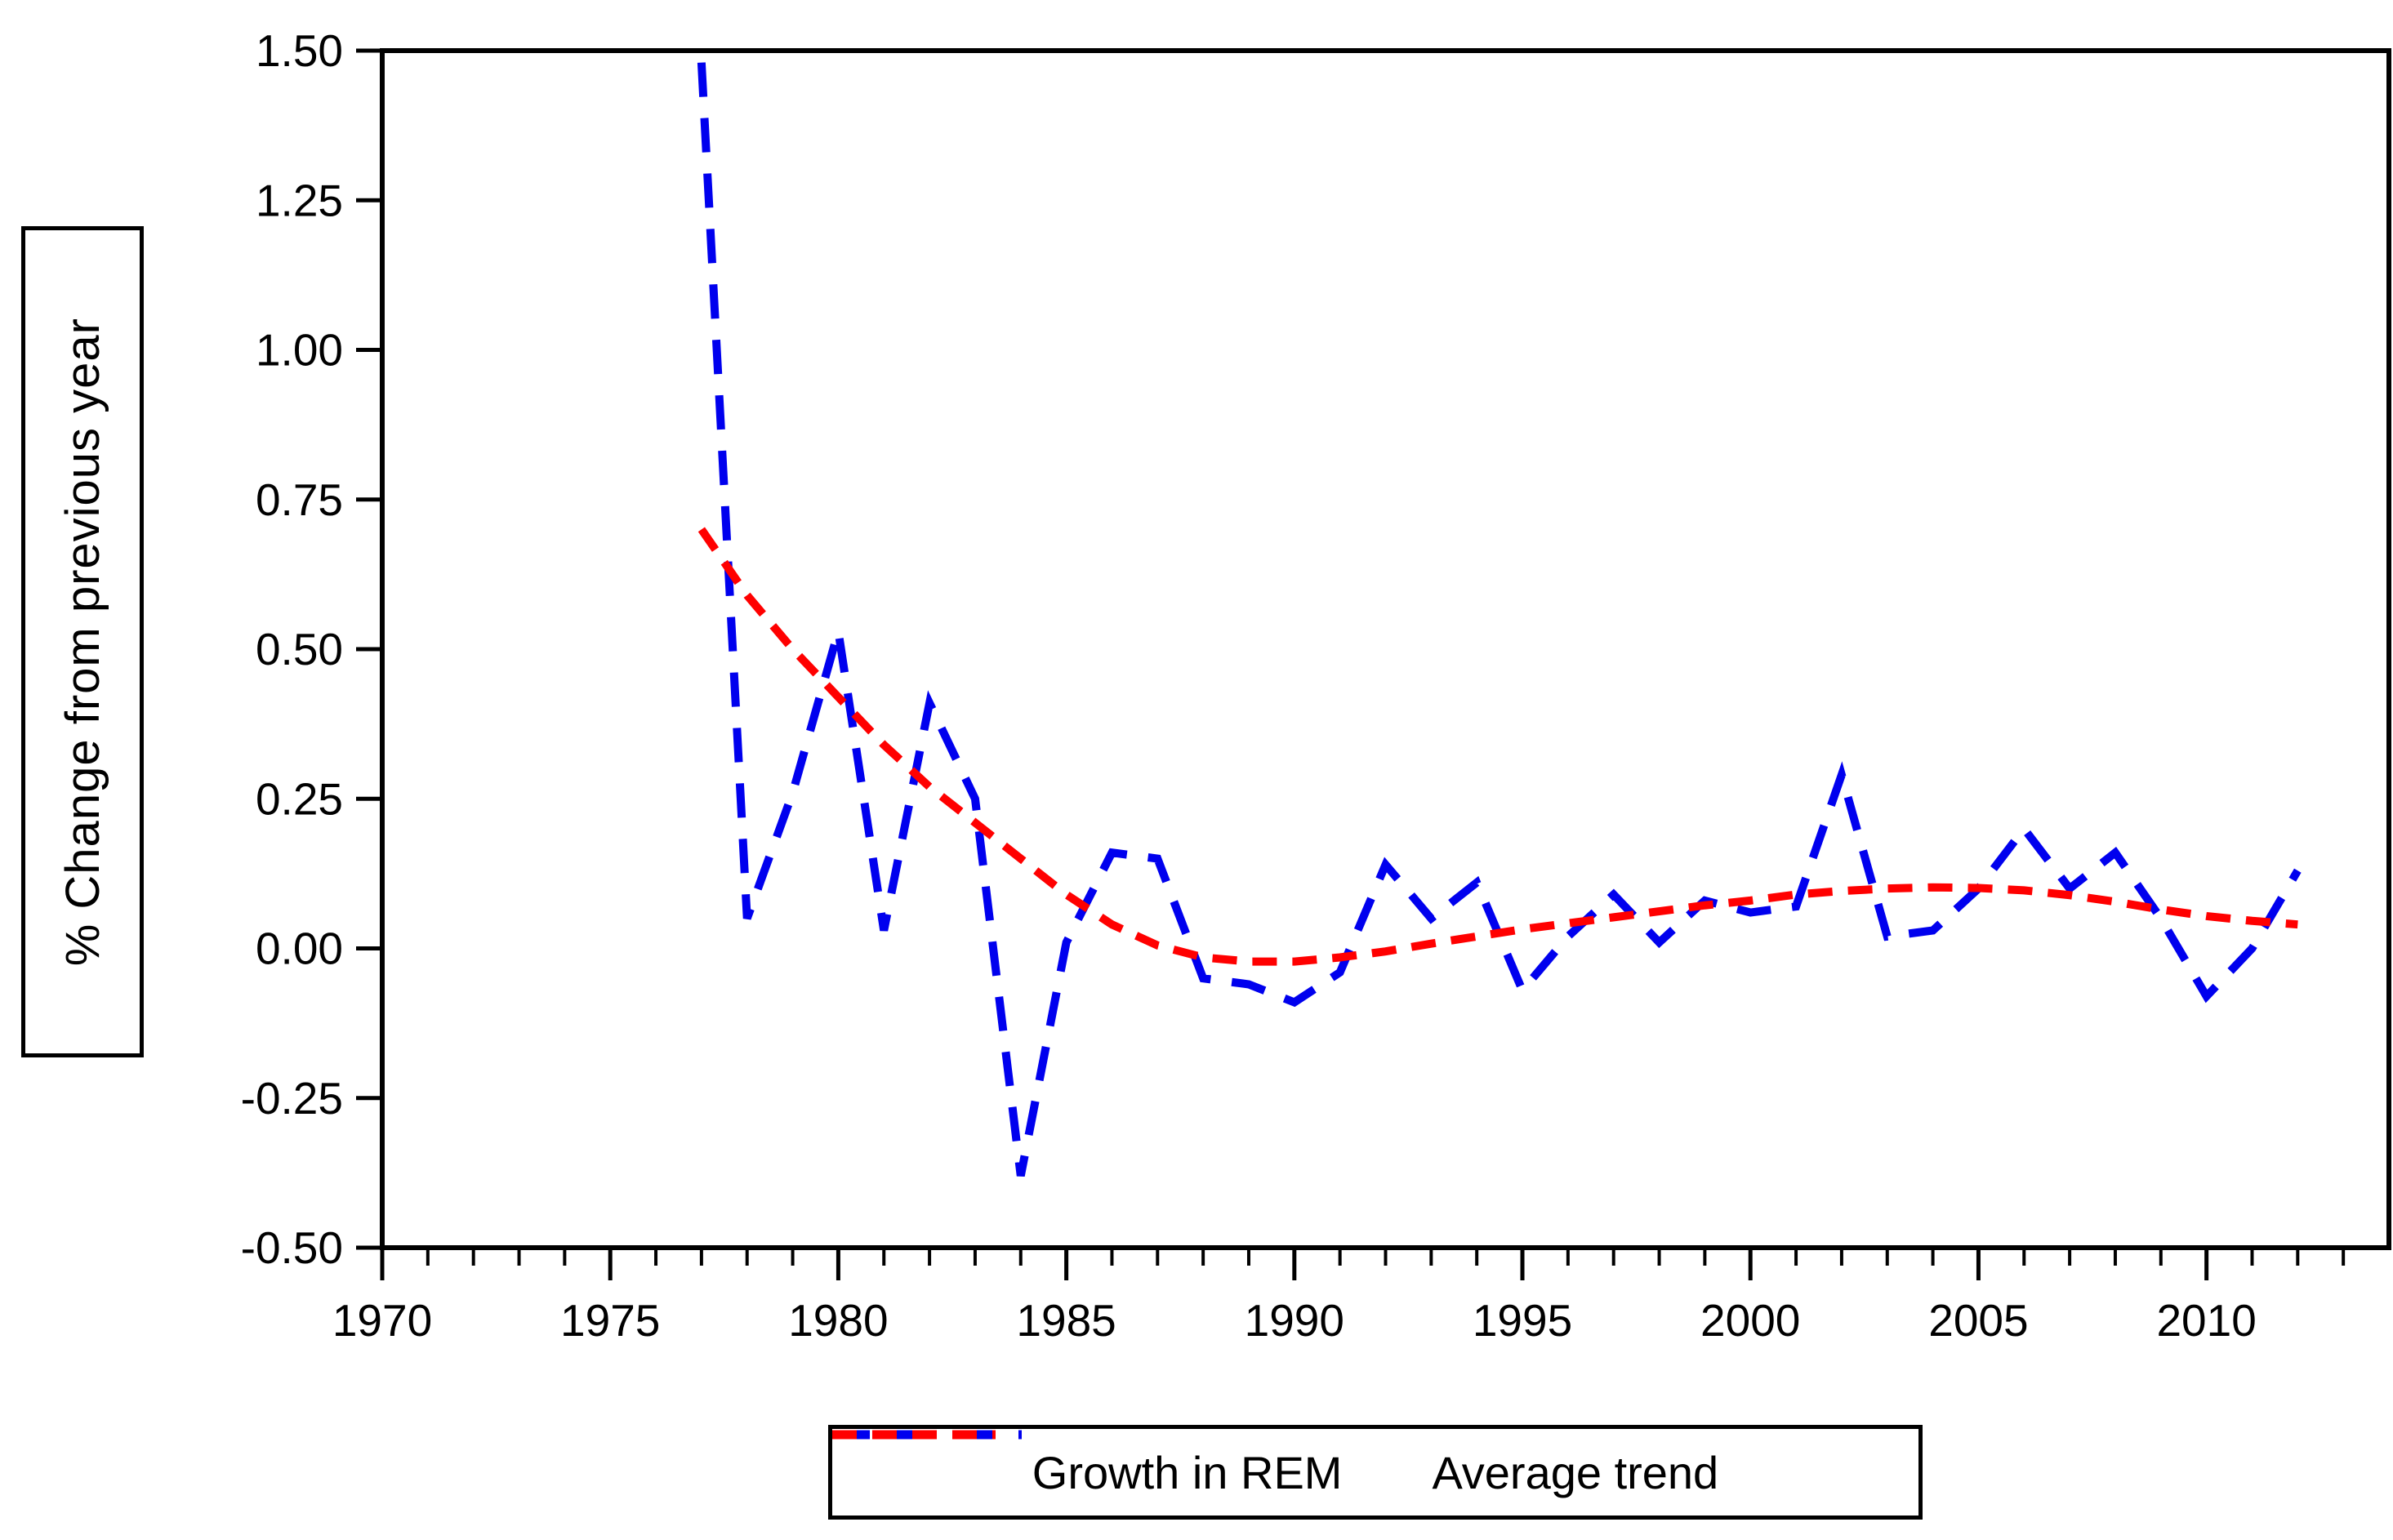  I want to click on y-axis-tick-label: 1.25, so click(299, 200).